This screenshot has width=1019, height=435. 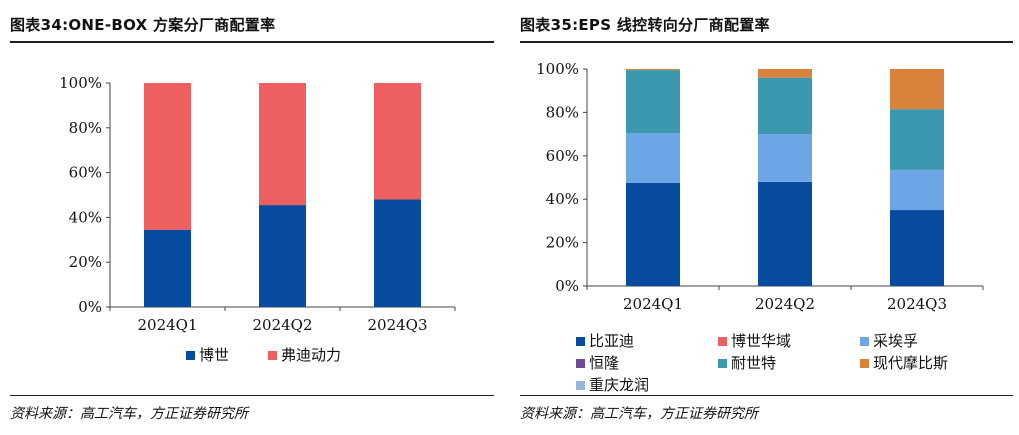 I want to click on legend-label: 弗迪动力, so click(x=311, y=355).